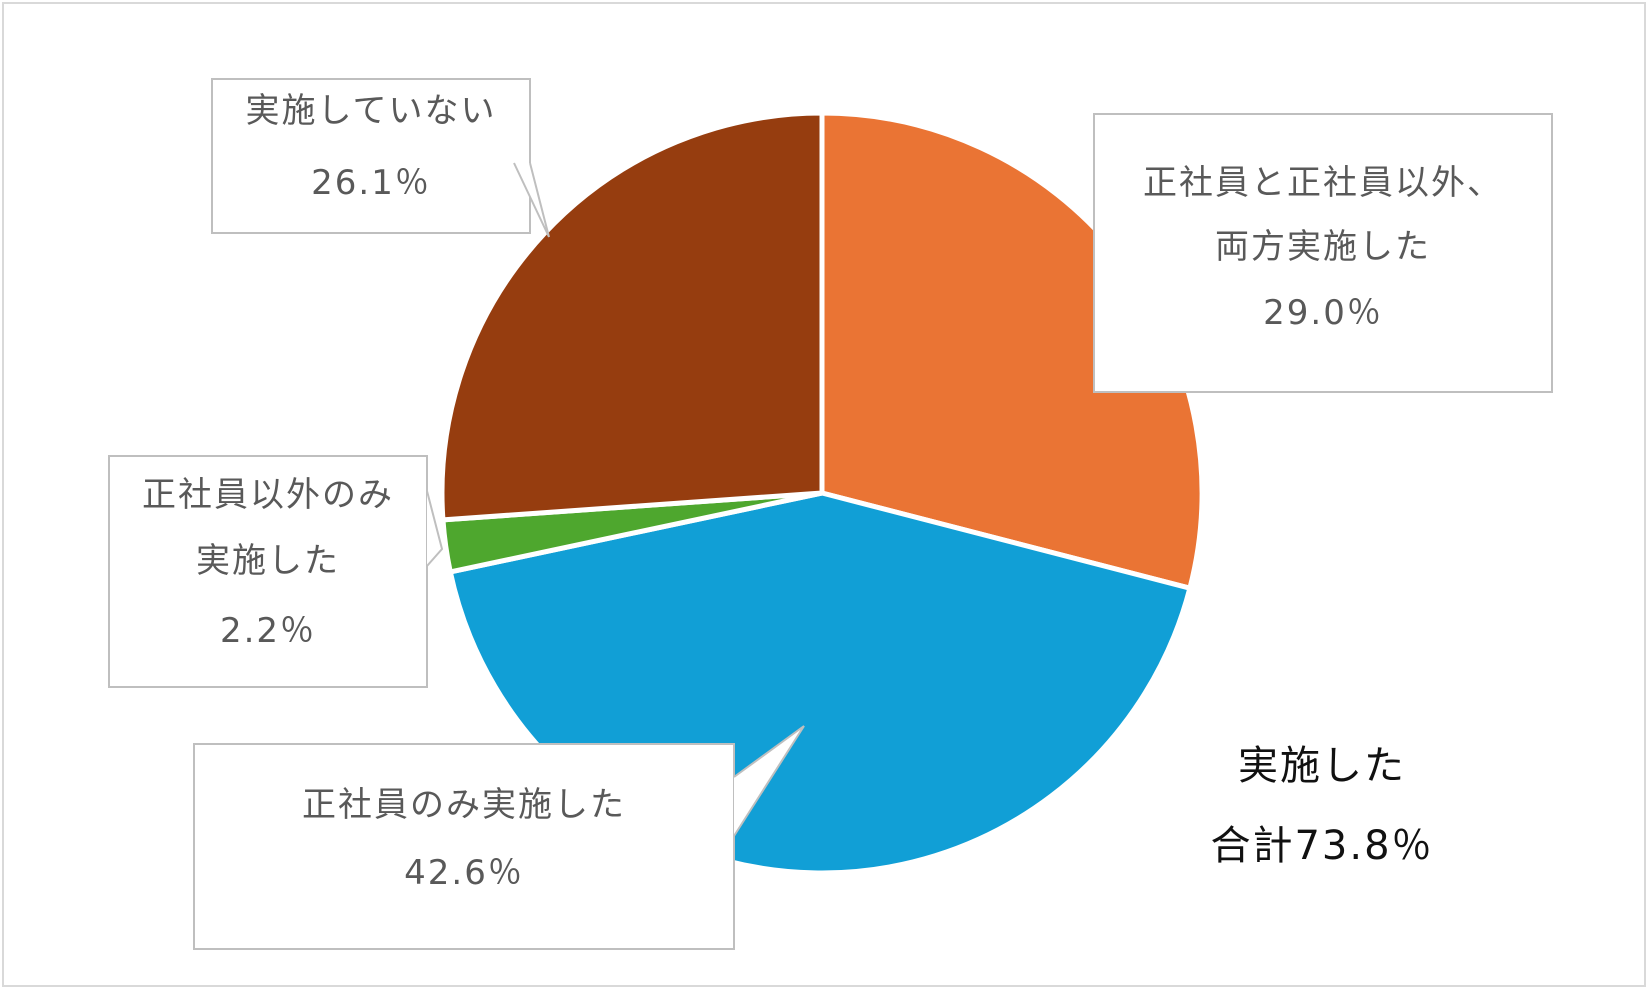 This screenshot has height=993, width=1652. Describe the element at coordinates (268, 631) in the screenshot. I see `slice-value-label: 2.2％` at that location.